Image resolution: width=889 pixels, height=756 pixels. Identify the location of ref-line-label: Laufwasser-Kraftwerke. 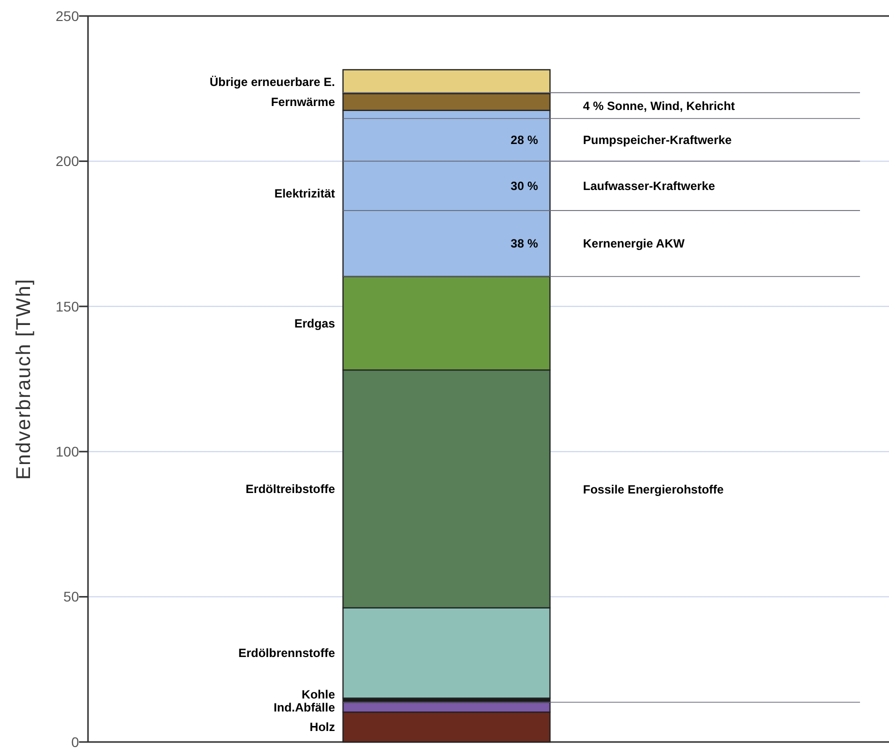
(649, 186).